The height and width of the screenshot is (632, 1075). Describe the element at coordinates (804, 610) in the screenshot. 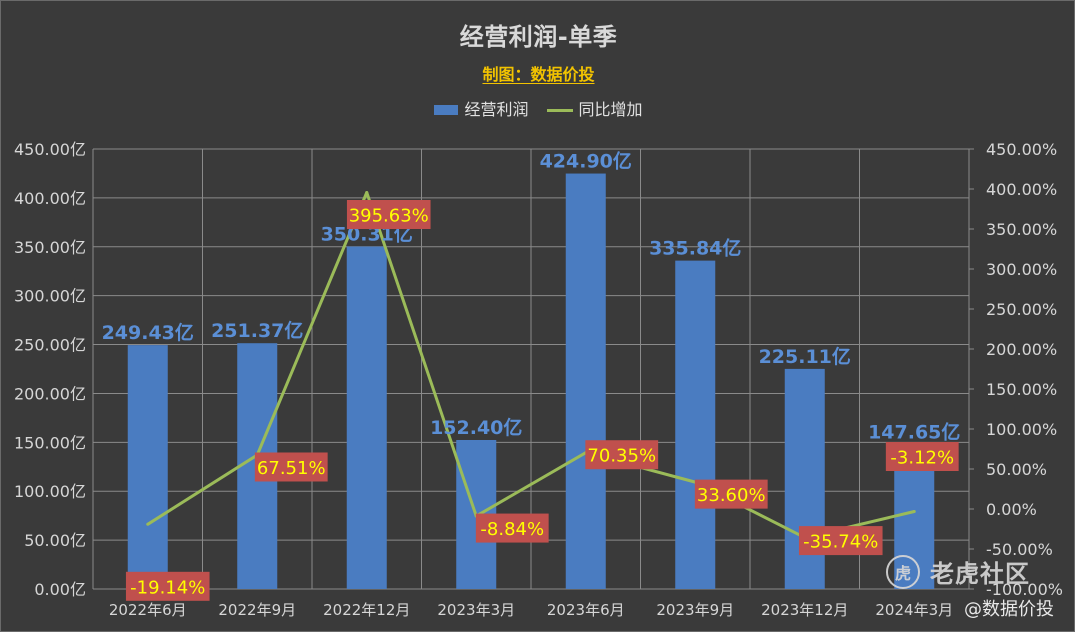

I see `x-tick-label: 2023年12月` at that location.